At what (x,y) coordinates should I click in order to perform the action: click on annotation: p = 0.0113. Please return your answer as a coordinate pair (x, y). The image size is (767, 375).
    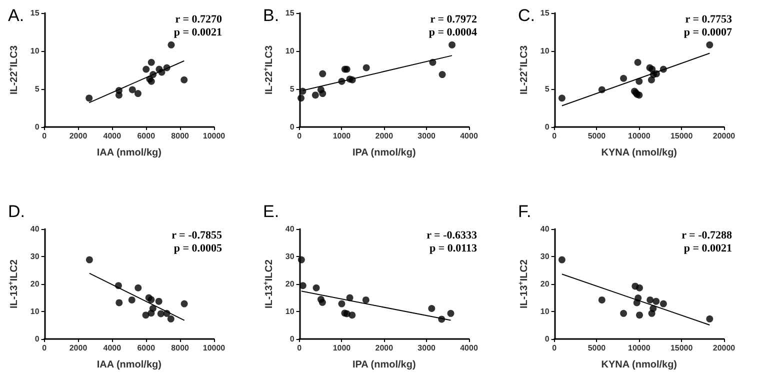
    Looking at the image, I should click on (453, 248).